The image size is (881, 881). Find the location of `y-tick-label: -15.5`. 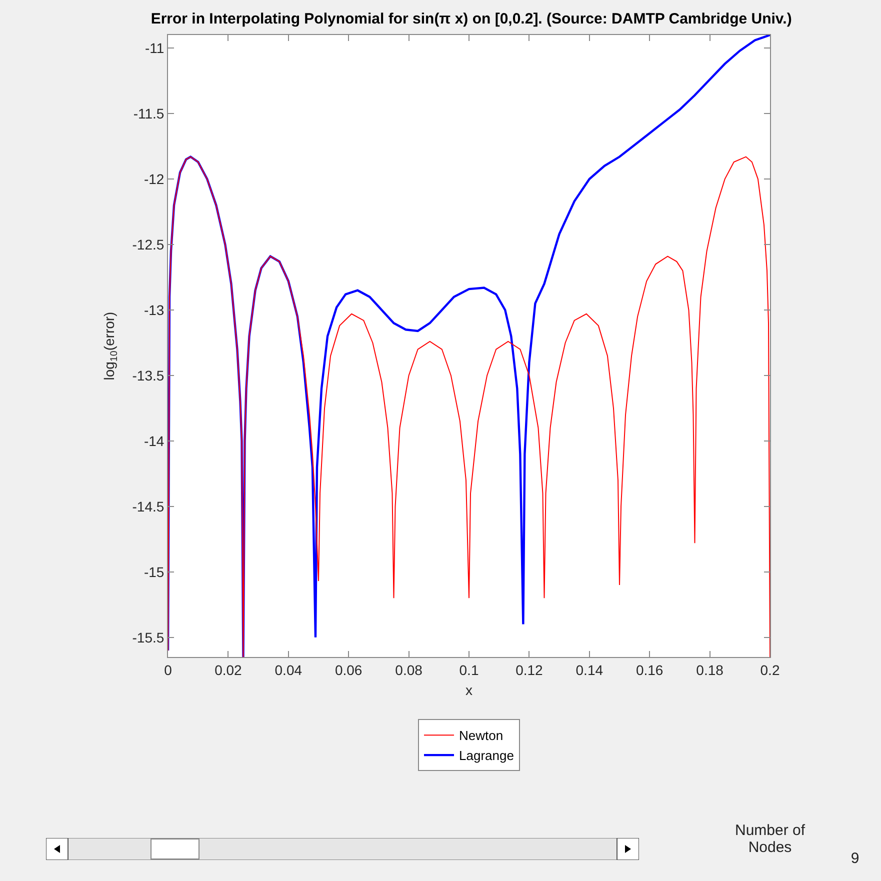

y-tick-label: -15.5 is located at coordinates (148, 637).